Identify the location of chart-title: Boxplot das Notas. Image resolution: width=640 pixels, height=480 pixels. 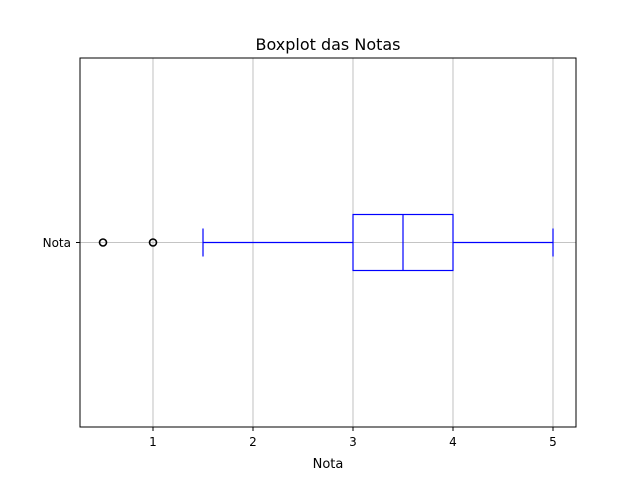
(327, 44).